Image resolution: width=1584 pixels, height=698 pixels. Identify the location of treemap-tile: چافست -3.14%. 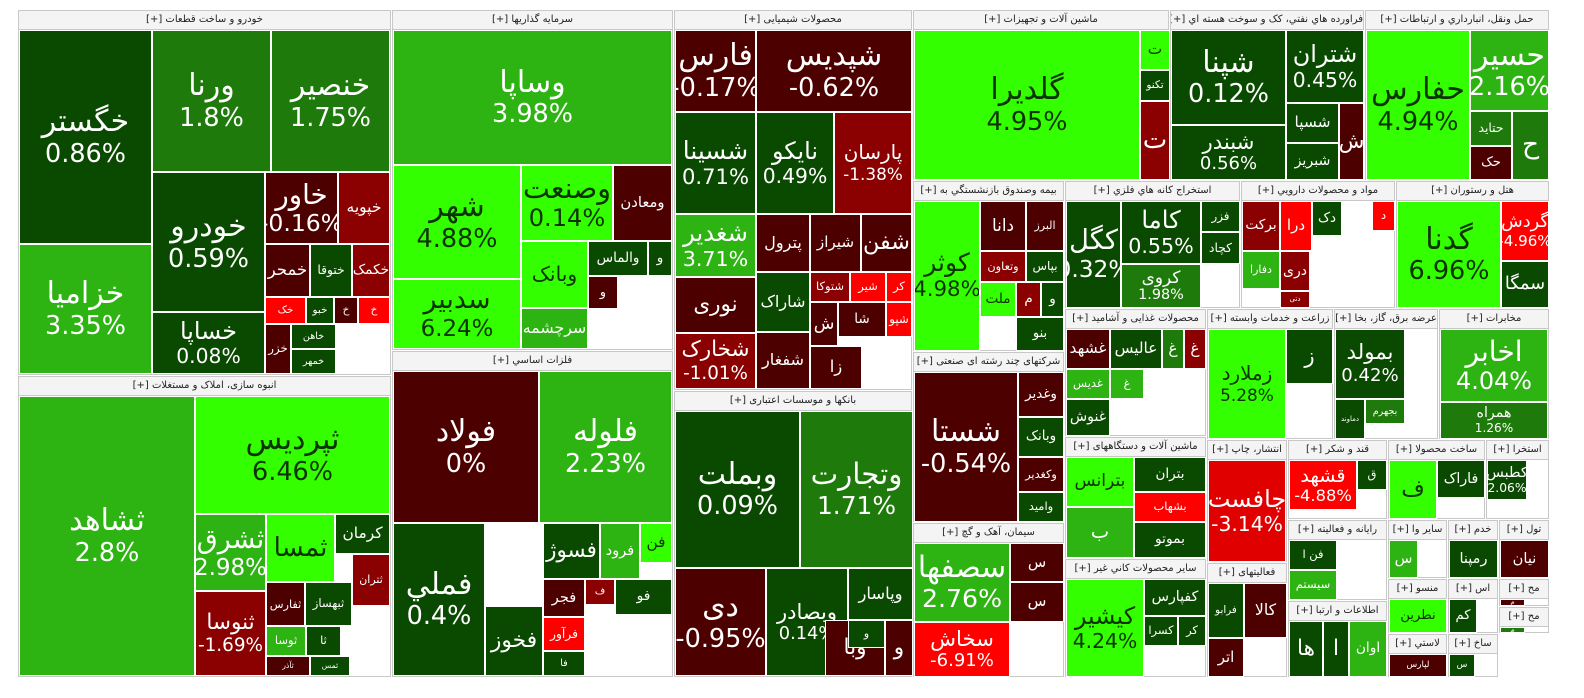
(1247, 511).